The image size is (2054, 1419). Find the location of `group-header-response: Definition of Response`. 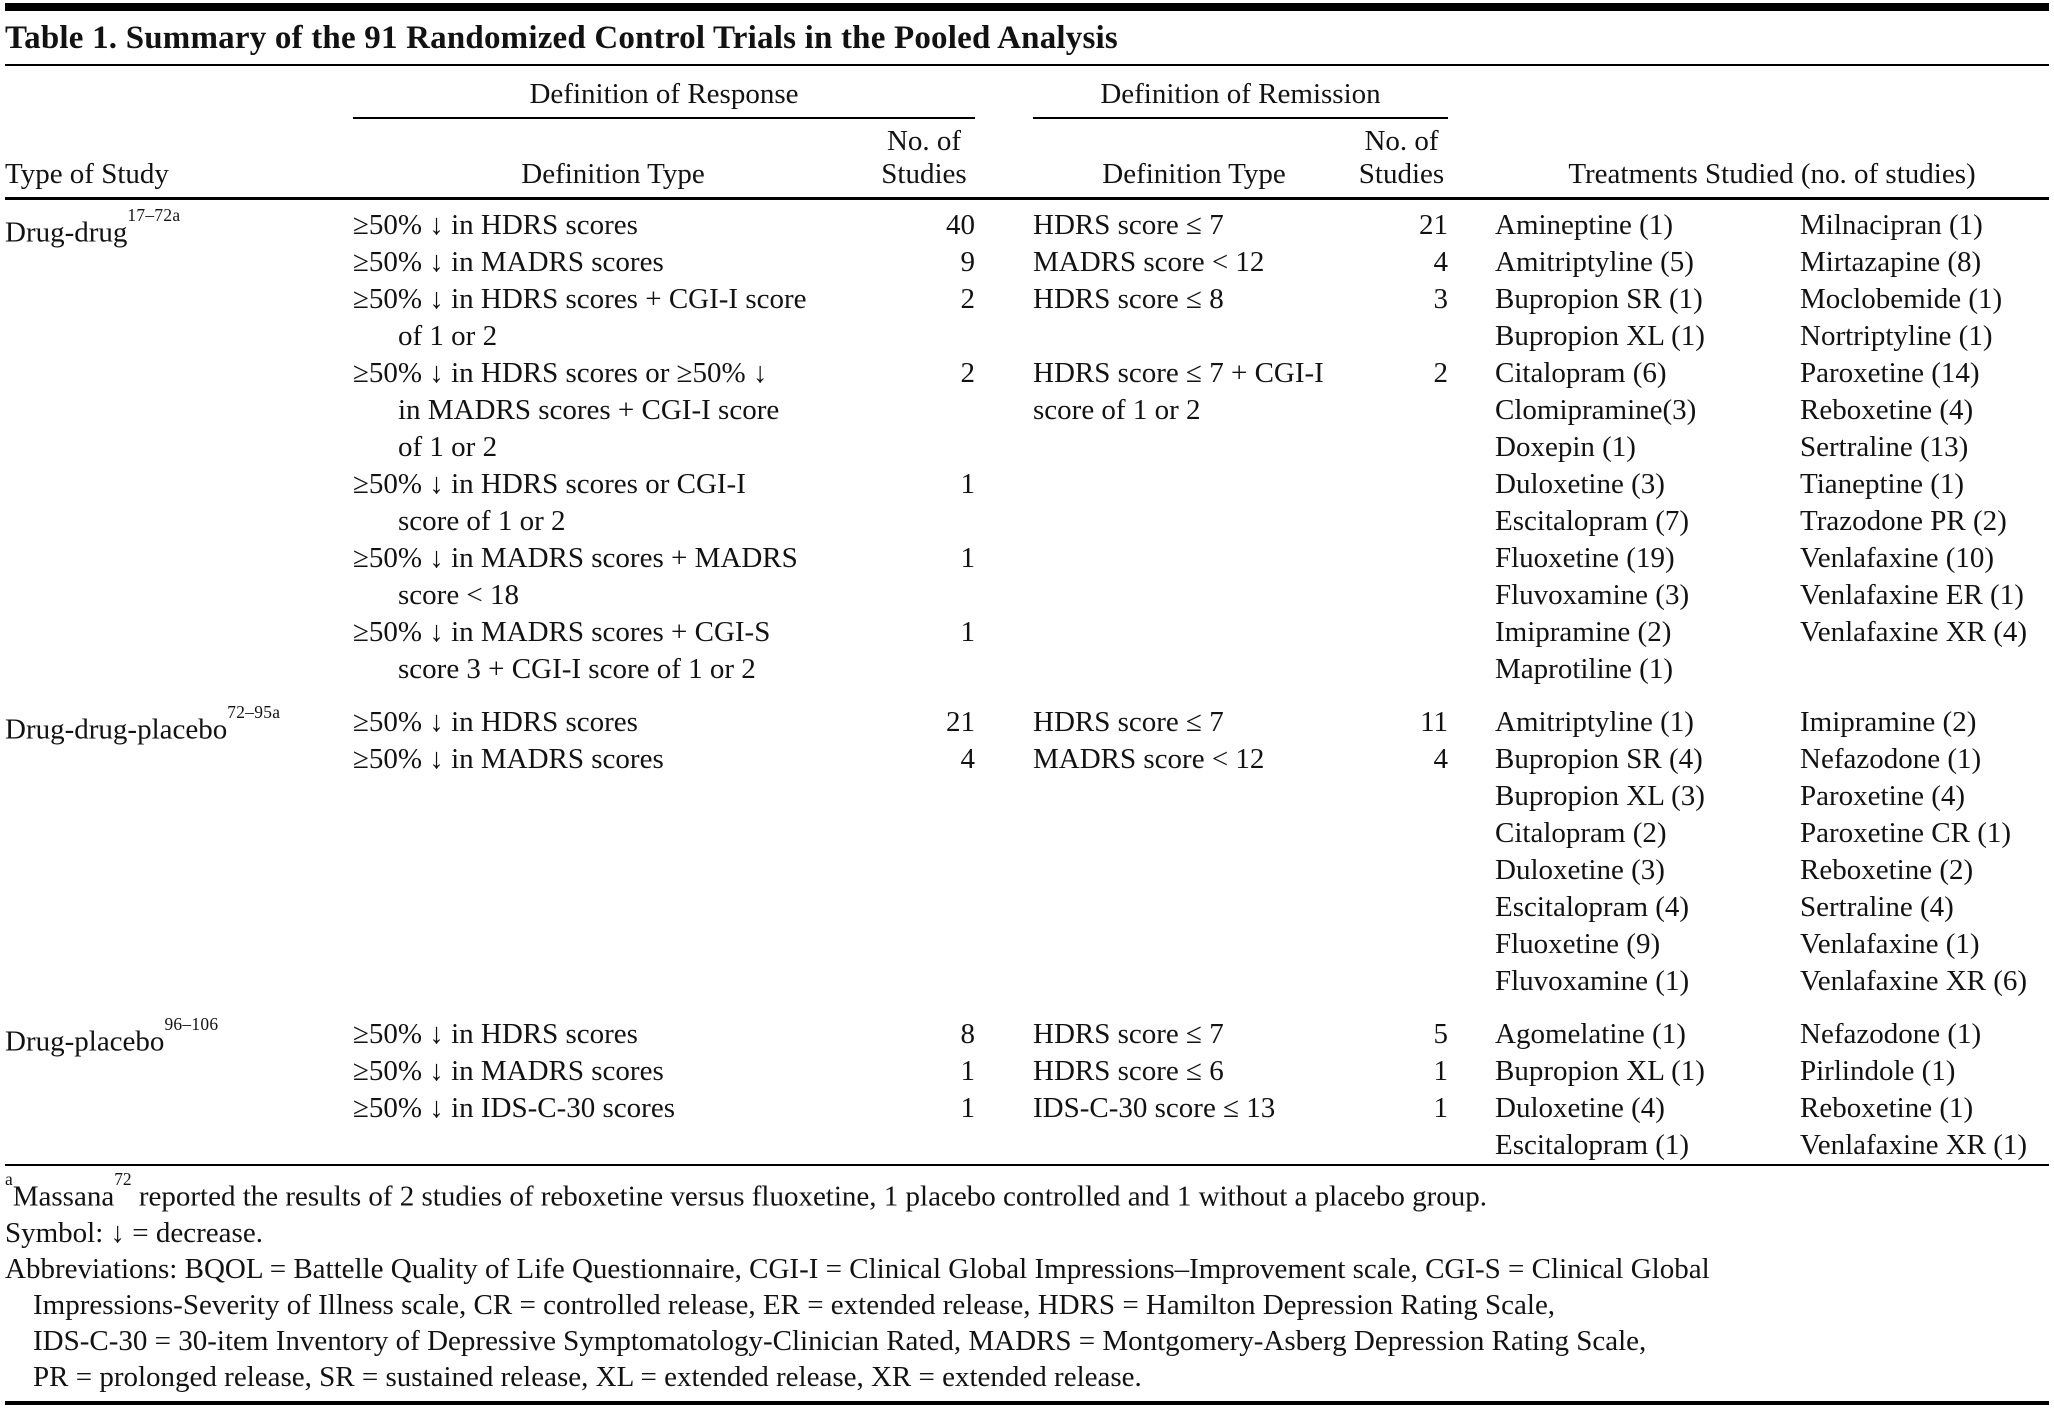

group-header-response: Definition of Response is located at coordinates (664, 98).